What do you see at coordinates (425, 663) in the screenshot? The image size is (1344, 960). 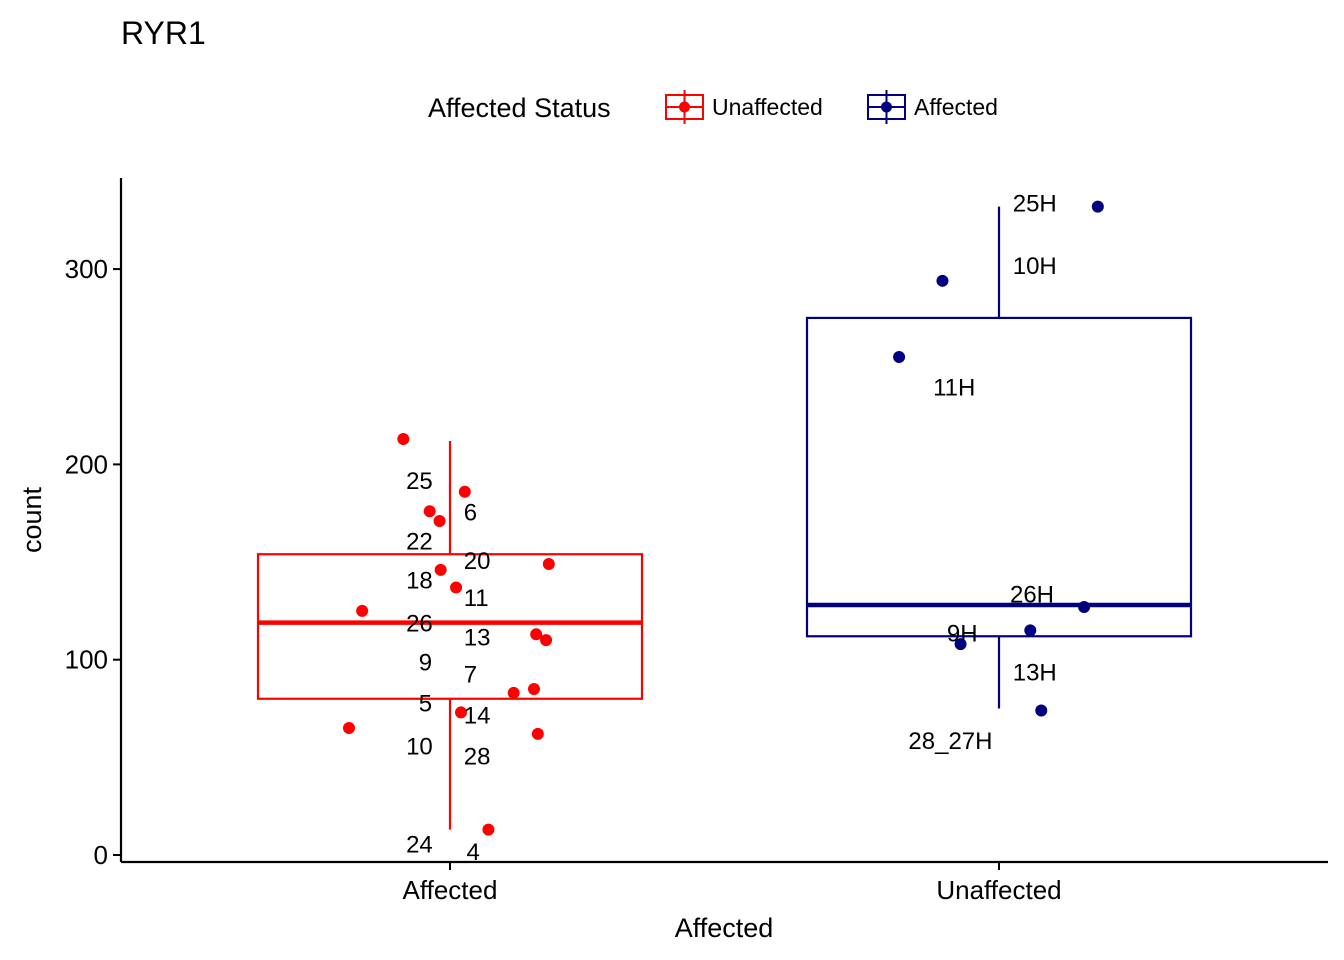 I see `point-label: 9` at bounding box center [425, 663].